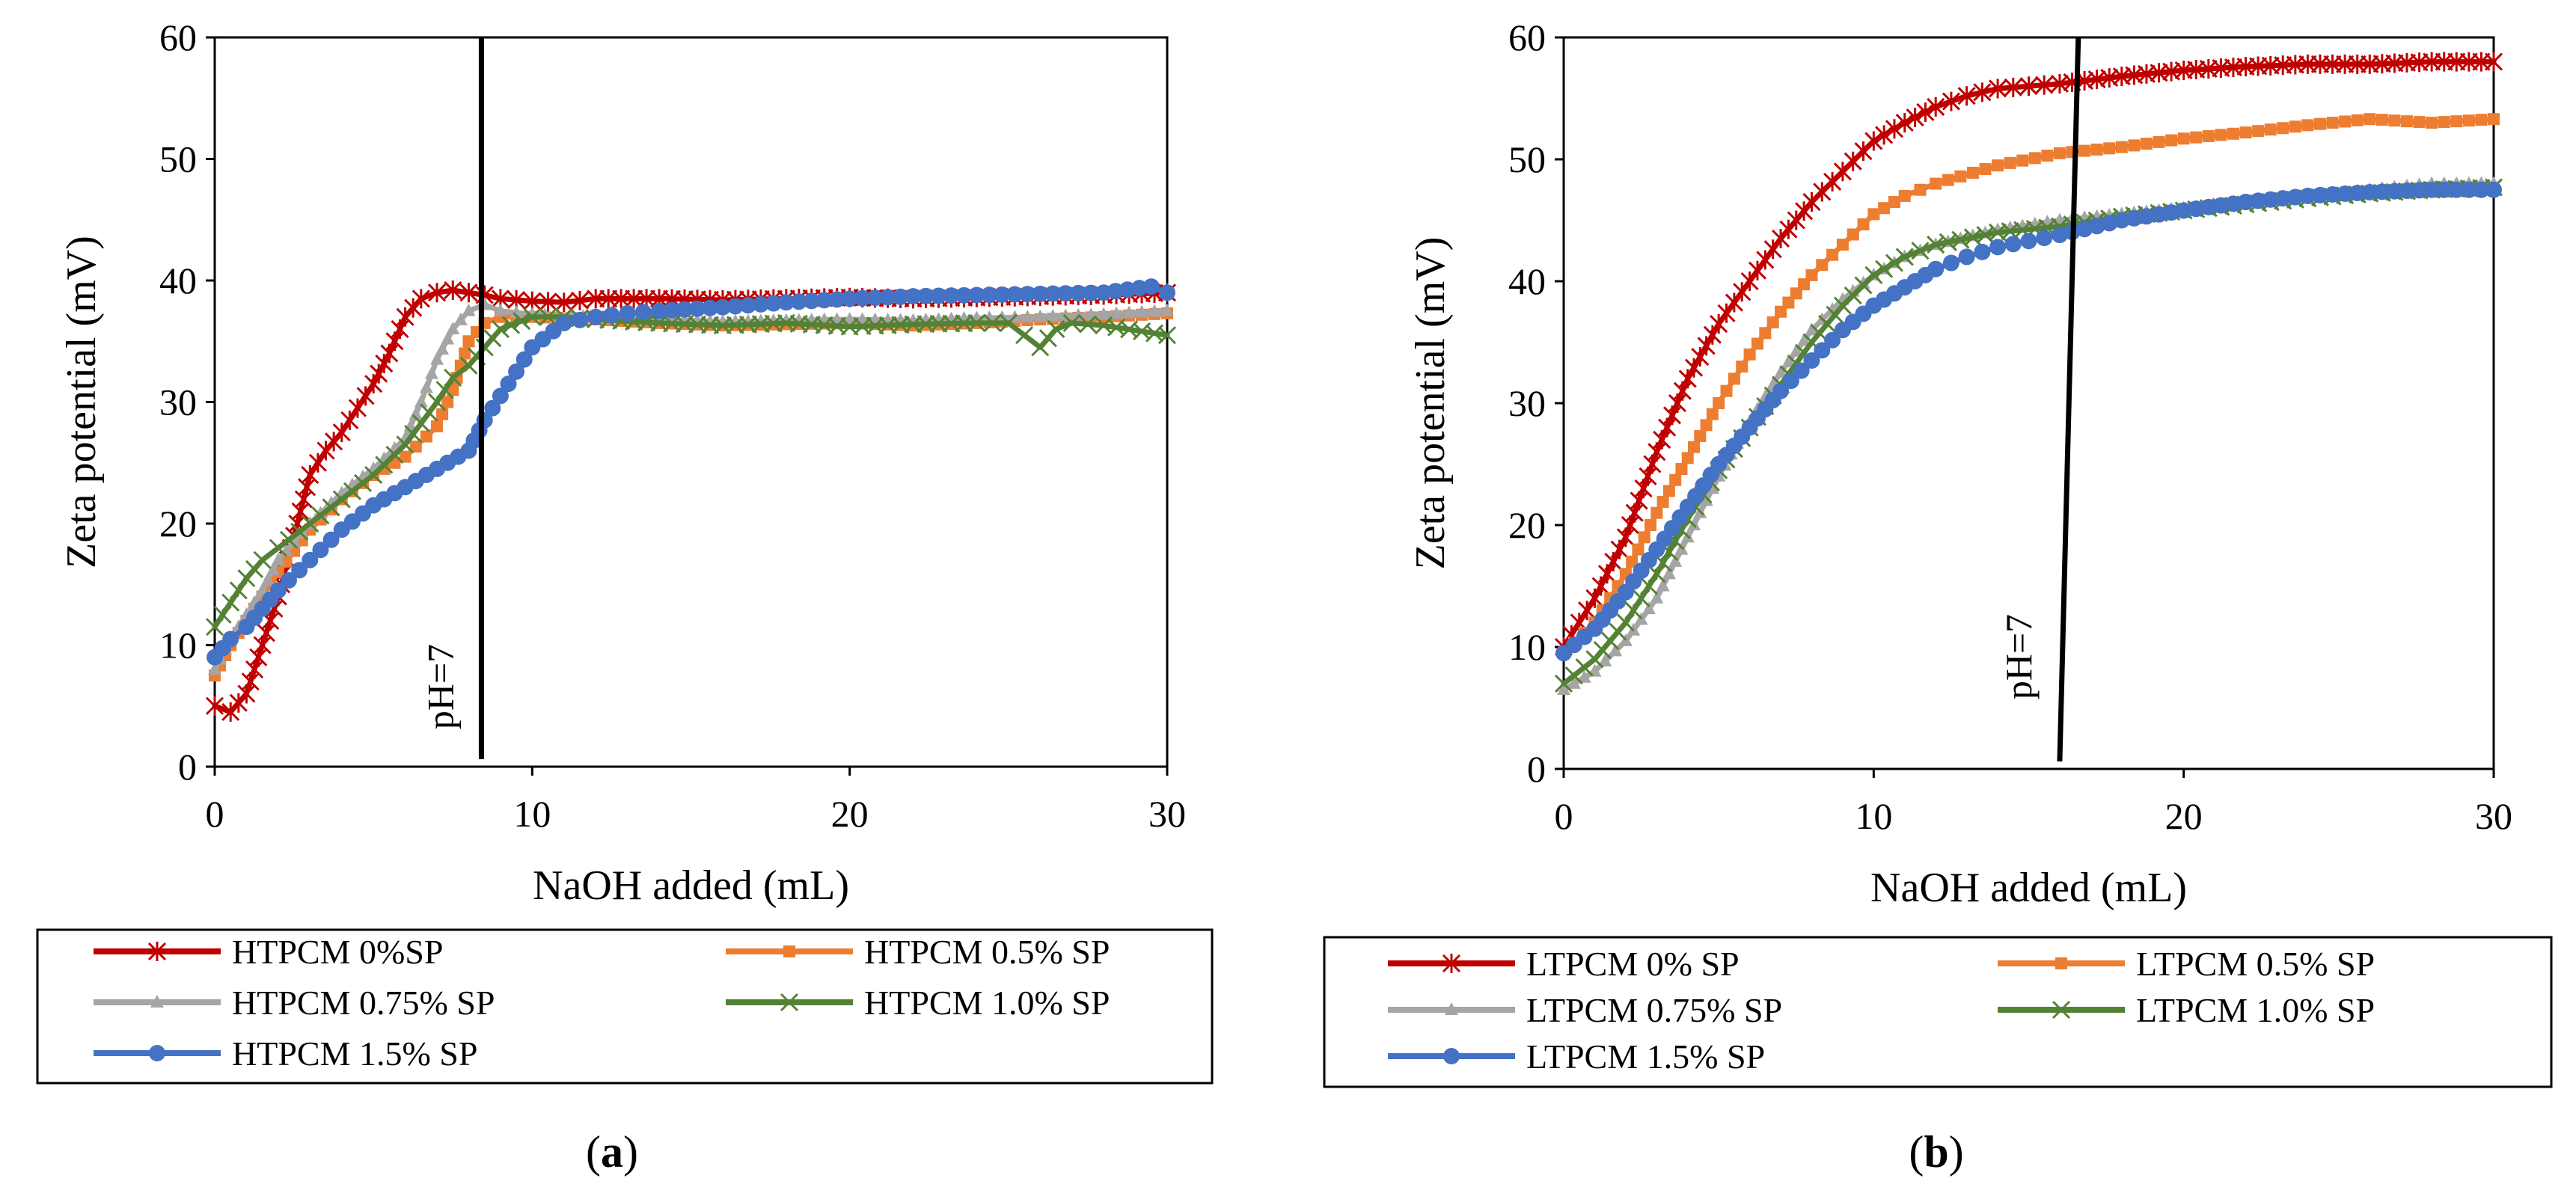  Describe the element at coordinates (2069, 399) in the screenshot. I see `ph7-line` at that location.